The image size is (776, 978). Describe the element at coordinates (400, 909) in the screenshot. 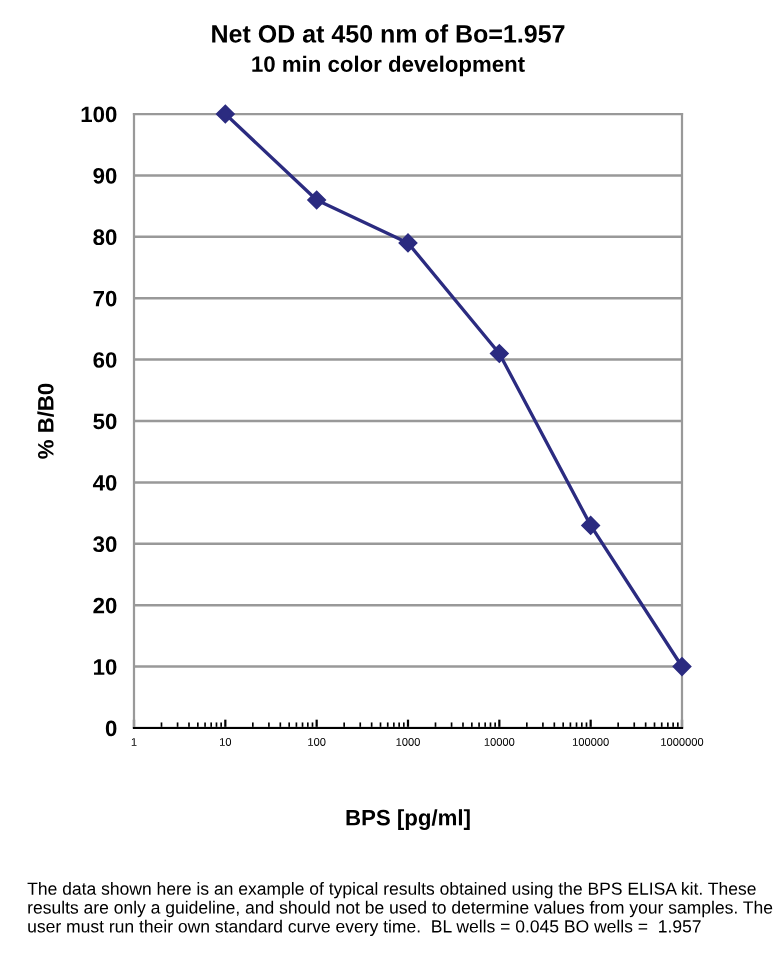

I see `text: The data shown here is an example of typical results obtained using the BPS ELISA kit. These results are only a guideline, and should not be used to determine values from your samples. The user must run their own standard curve every time. BL wells = 0.045 BO wells = 1.957` at that location.